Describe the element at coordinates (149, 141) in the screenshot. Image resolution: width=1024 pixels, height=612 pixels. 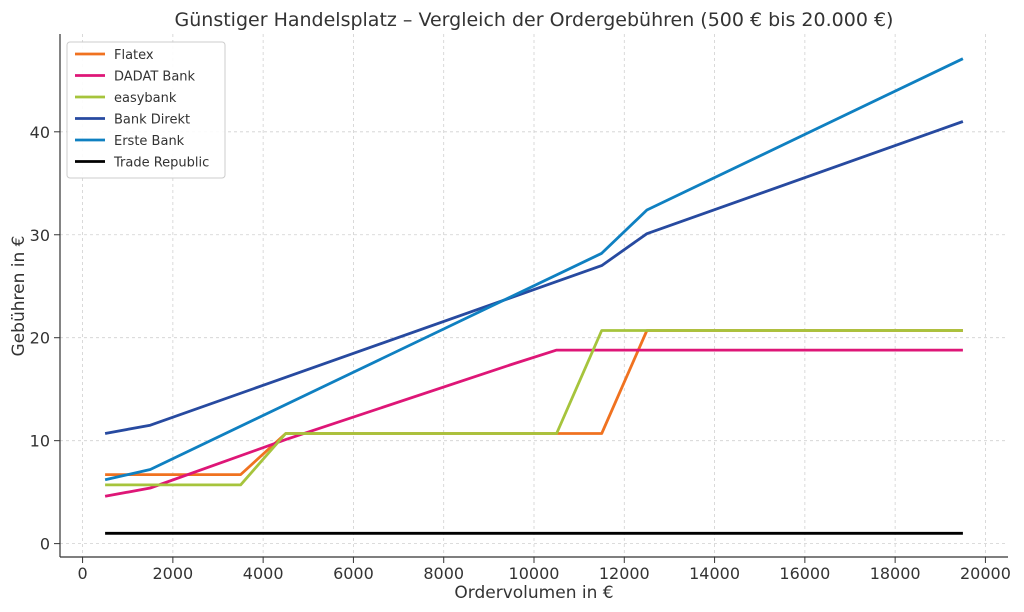
I see `legend-label-4: Erste Bank` at that location.